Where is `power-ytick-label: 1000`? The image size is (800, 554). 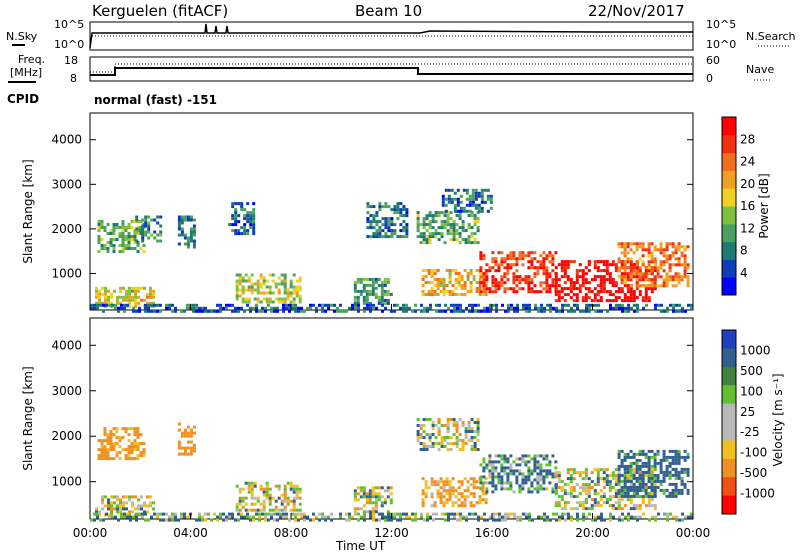 power-ytick-label: 1000 is located at coordinates (66, 273).